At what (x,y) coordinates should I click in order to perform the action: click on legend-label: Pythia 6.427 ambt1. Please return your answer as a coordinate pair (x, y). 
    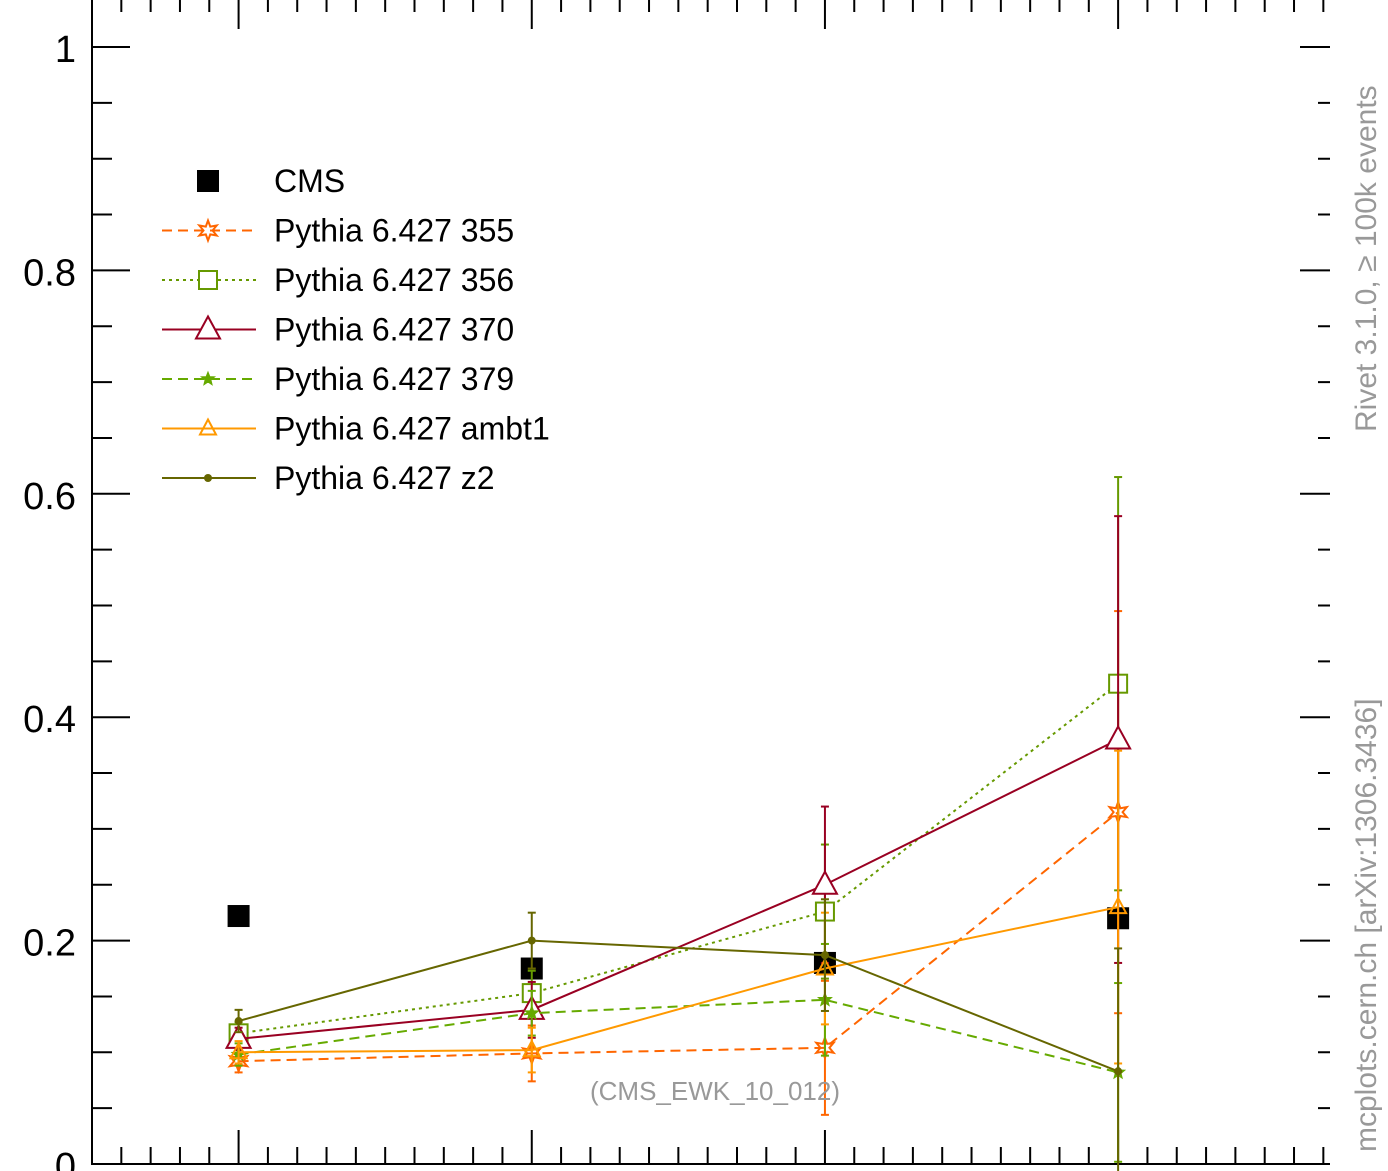
    Looking at the image, I should click on (412, 429).